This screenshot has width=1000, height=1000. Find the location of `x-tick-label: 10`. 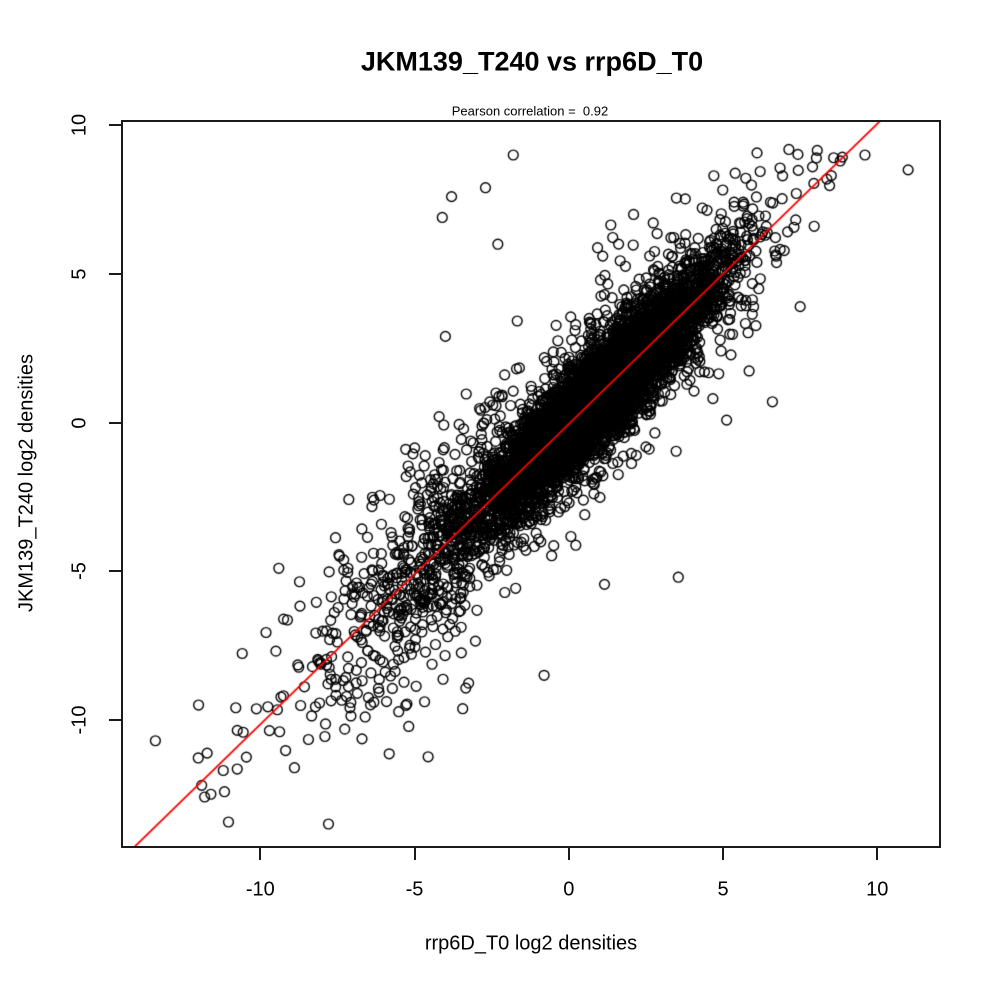

x-tick-label: 10 is located at coordinates (877, 889).